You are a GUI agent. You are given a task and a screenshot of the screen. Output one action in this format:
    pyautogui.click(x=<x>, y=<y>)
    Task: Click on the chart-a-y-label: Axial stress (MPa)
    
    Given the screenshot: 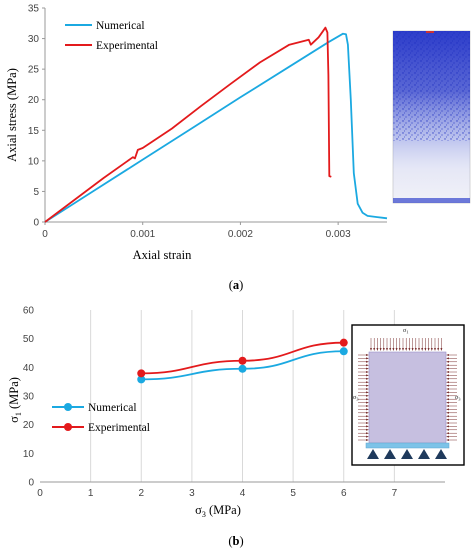 What is the action you would take?
    pyautogui.click(x=12, y=115)
    